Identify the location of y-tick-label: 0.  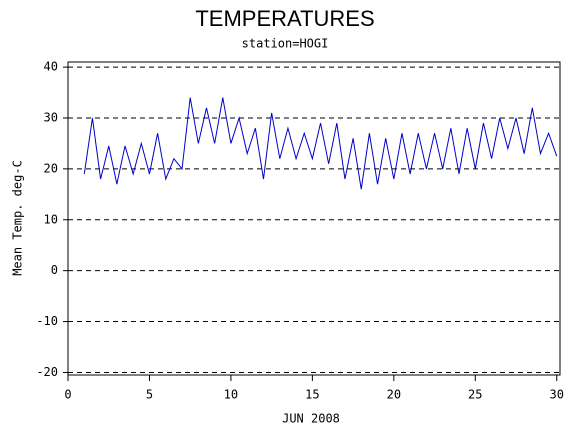
(54, 270).